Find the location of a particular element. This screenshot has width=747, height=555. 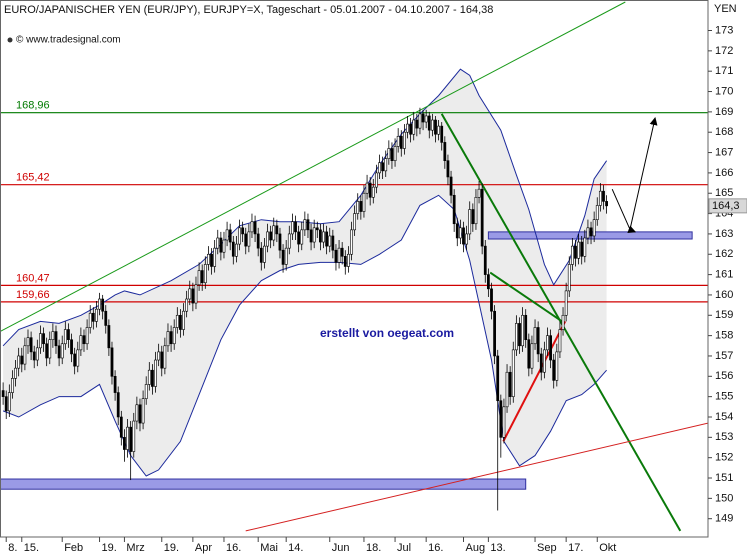

logo-dot is located at coordinates (10, 40).